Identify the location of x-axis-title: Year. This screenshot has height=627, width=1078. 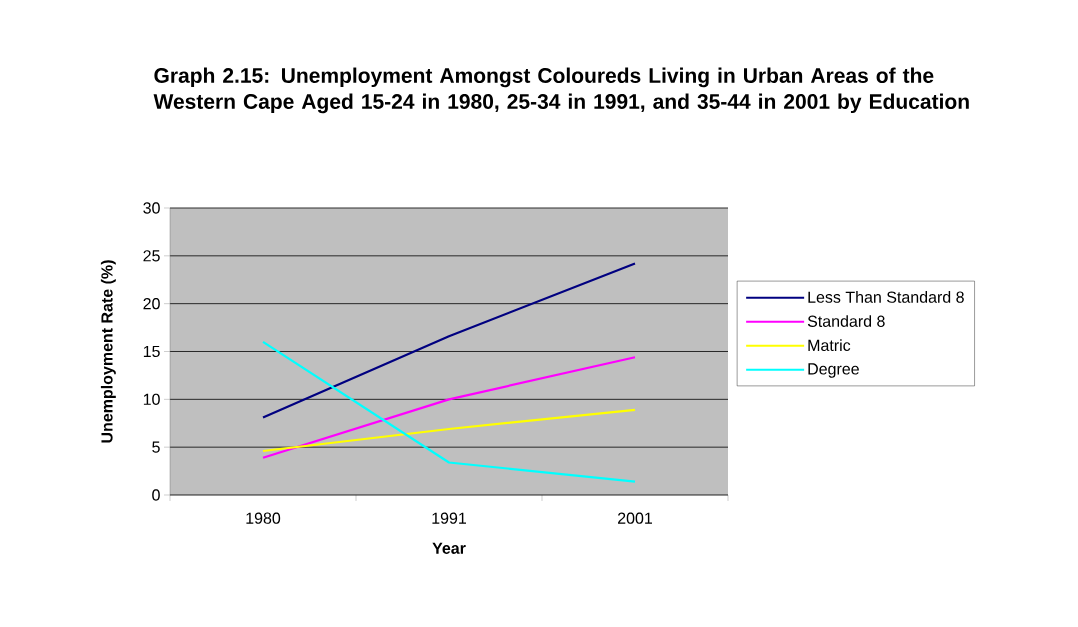
(449, 548).